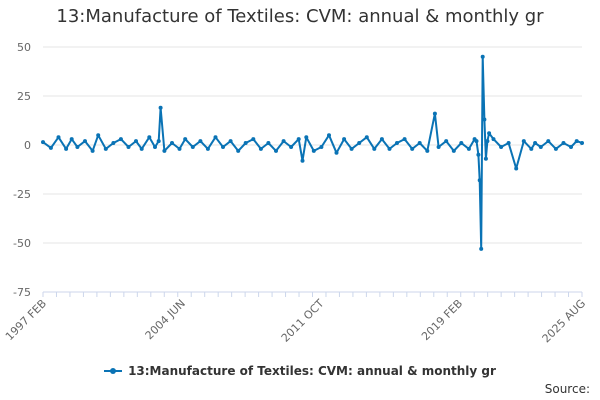  I want to click on x-tick-label: 2004 JUN, so click(165, 319).